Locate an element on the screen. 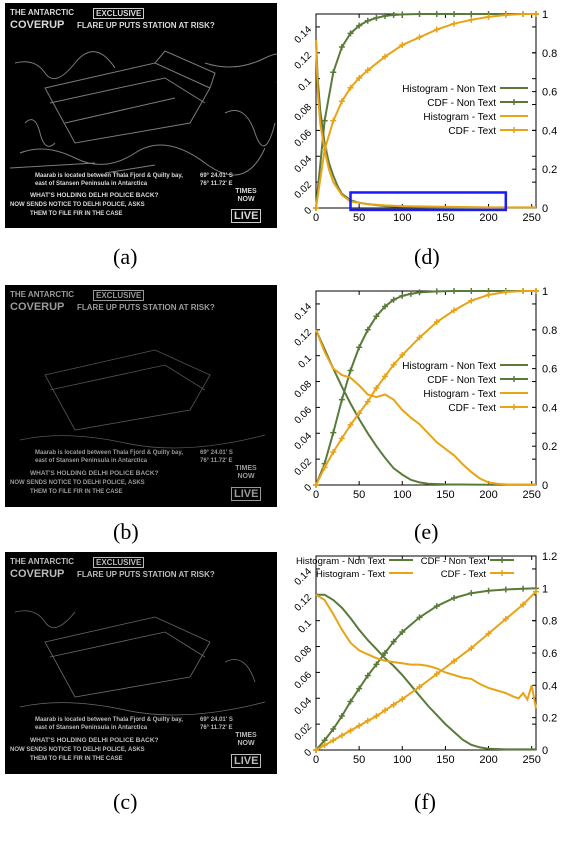 Image resolution: width=568 pixels, height=842 pixels. x-tick-label: 250 is located at coordinates (532, 495).